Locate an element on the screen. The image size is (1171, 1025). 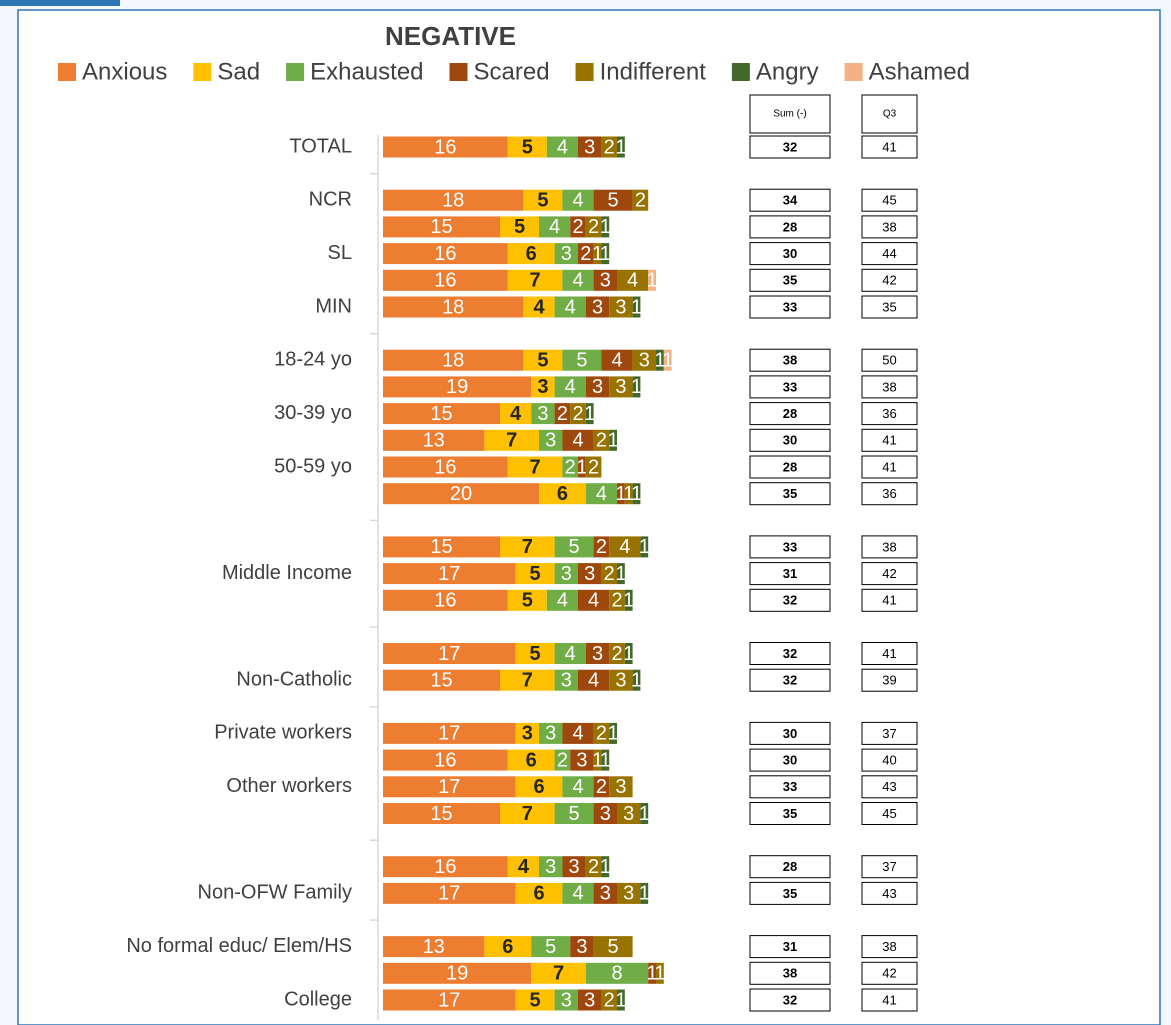
data-label: 15 is located at coordinates (441, 547).